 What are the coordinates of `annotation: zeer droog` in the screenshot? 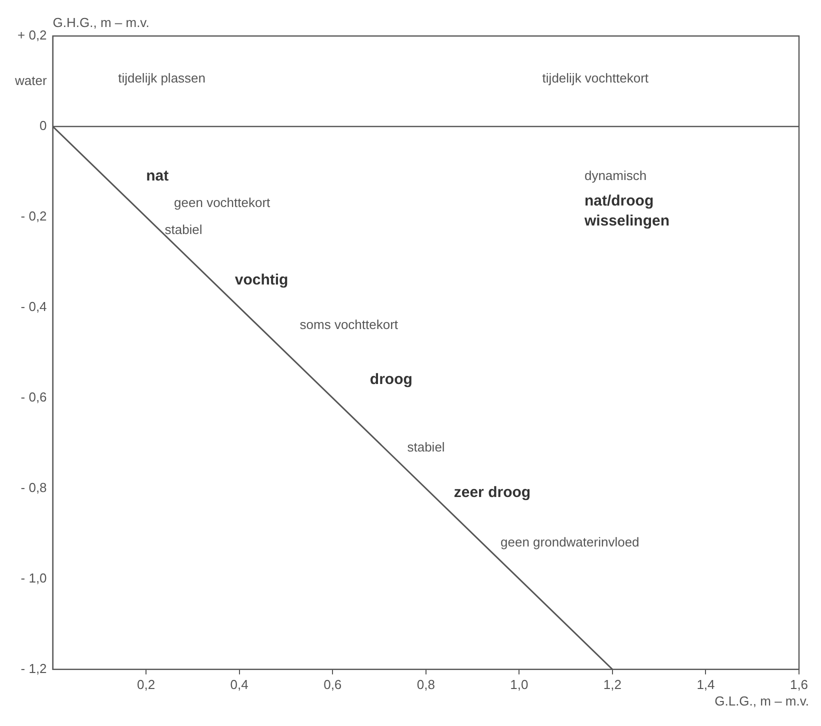 It's located at (492, 493).